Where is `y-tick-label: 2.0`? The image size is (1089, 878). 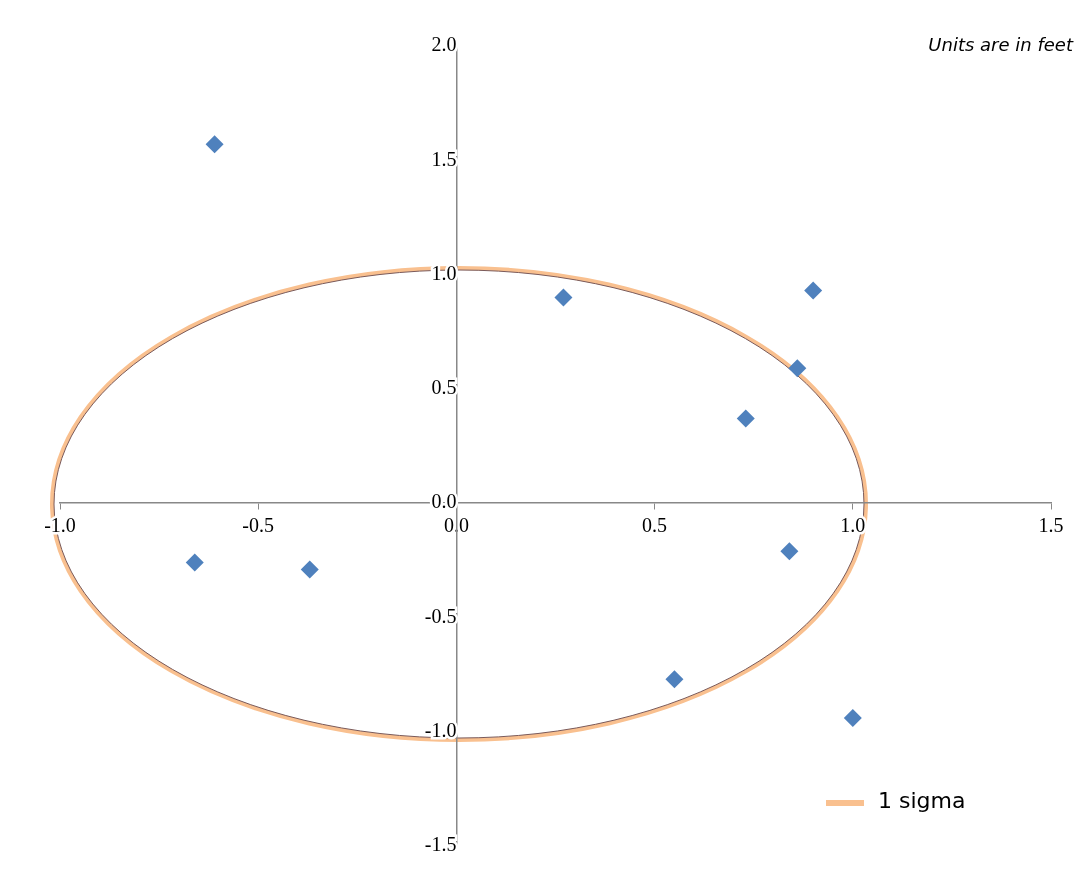 y-tick-label: 2.0 is located at coordinates (444, 44).